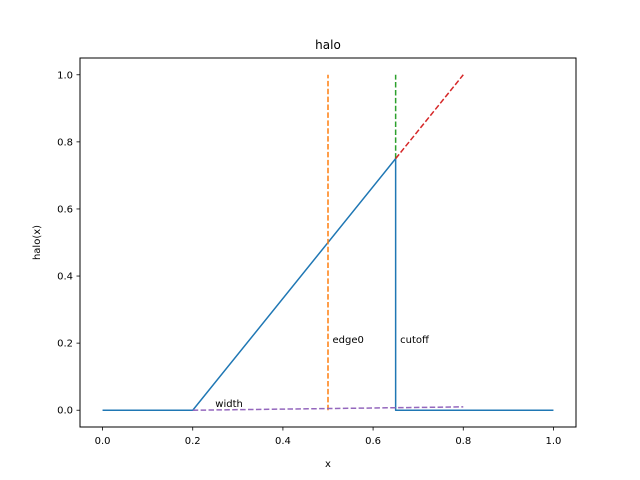  I want to click on chart-title: halo, so click(328, 45).